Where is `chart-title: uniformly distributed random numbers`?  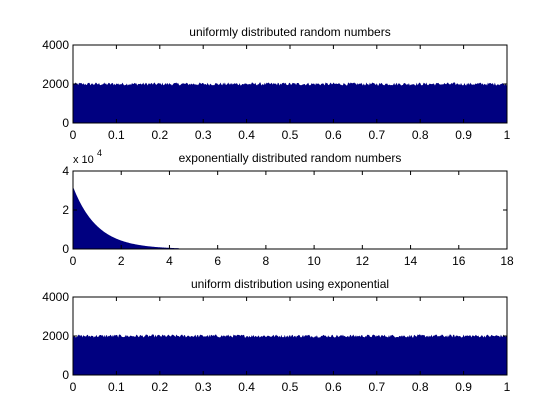 chart-title: uniformly distributed random numbers is located at coordinates (289, 32).